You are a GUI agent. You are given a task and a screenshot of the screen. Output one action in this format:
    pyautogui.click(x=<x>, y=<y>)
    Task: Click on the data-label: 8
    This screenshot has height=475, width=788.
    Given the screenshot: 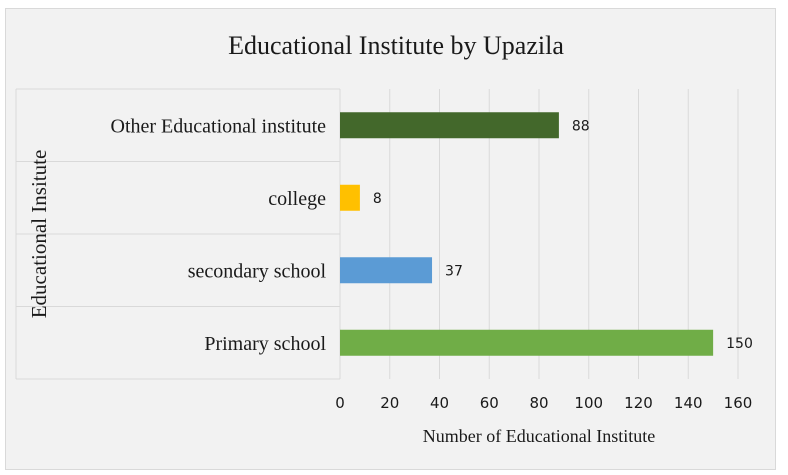 What is the action you would take?
    pyautogui.click(x=377, y=199)
    